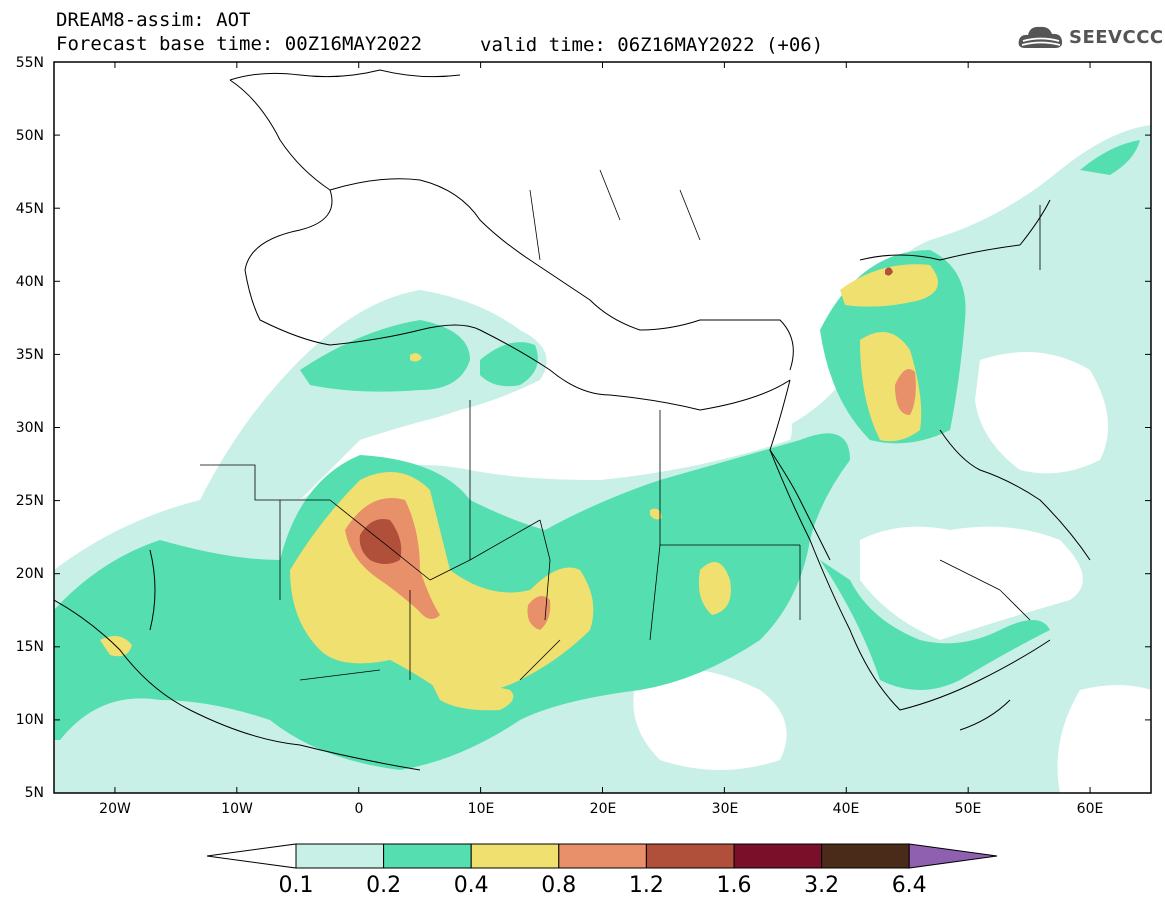 The image size is (1165, 905). I want to click on map-title: DREAM8-assim: AOT, so click(153, 20).